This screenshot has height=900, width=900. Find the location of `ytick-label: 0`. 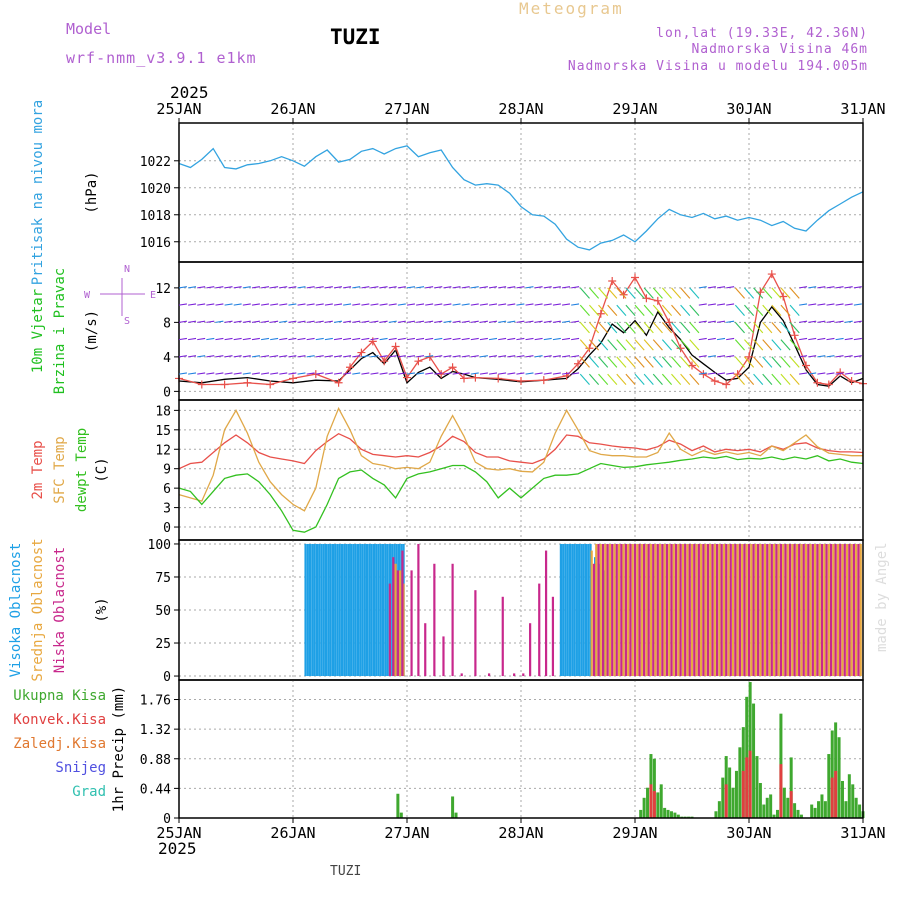

ytick-label: 0 is located at coordinates (167, 392).